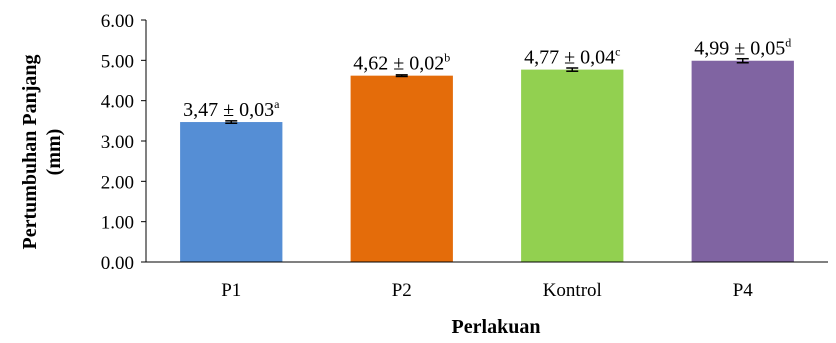 This screenshot has height=343, width=836. I want to click on y-tick-label: 0.00, so click(117, 263).